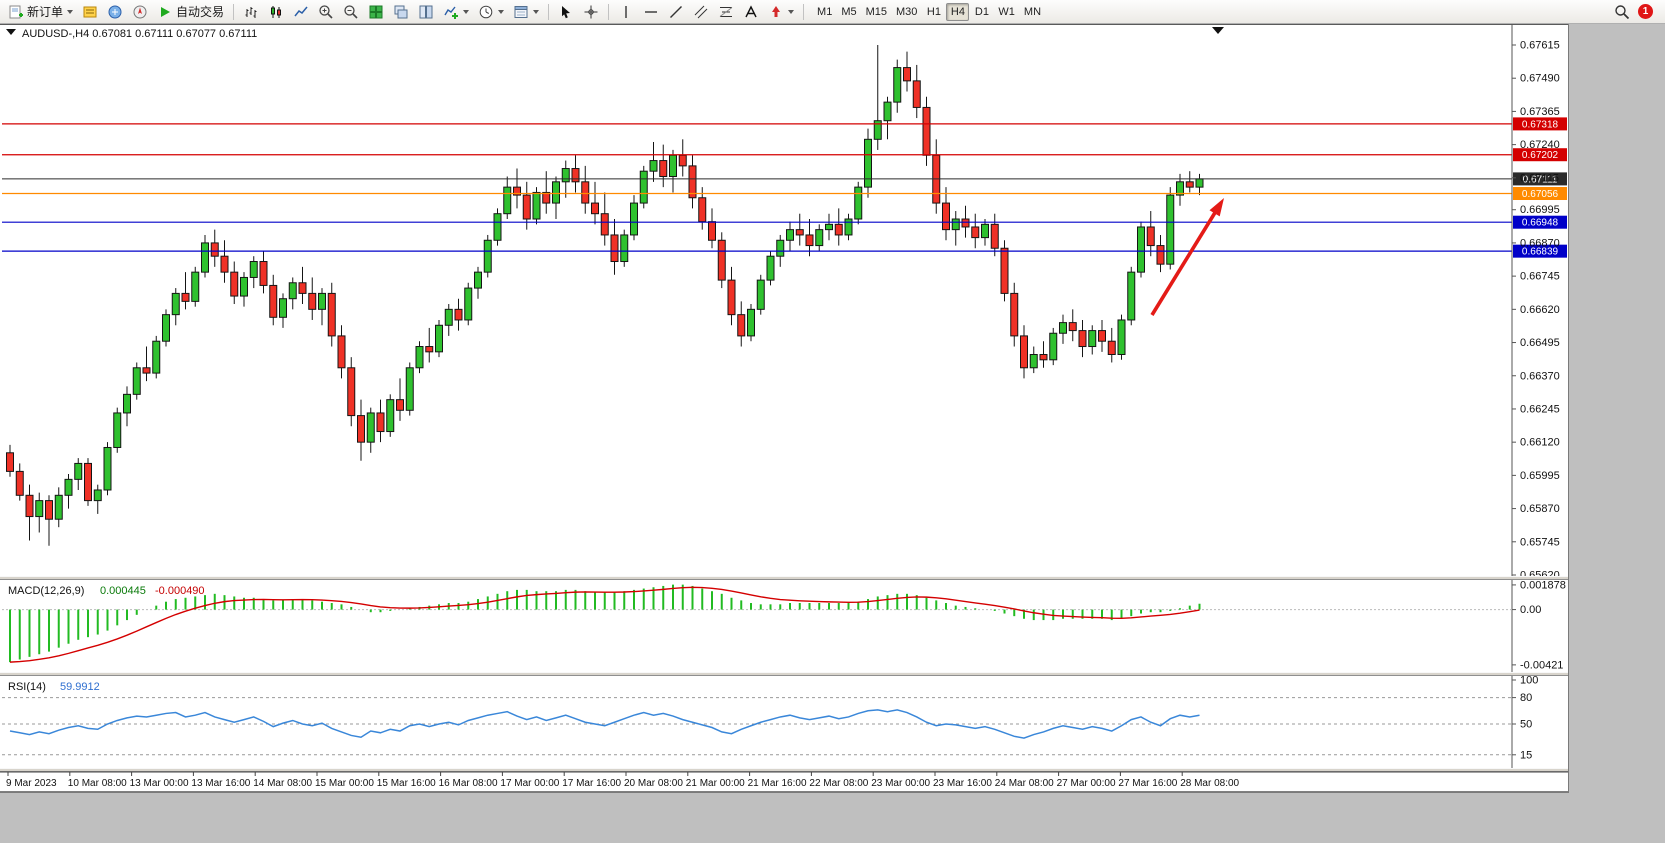  I want to click on zoom-in-icon, so click(326, 11).